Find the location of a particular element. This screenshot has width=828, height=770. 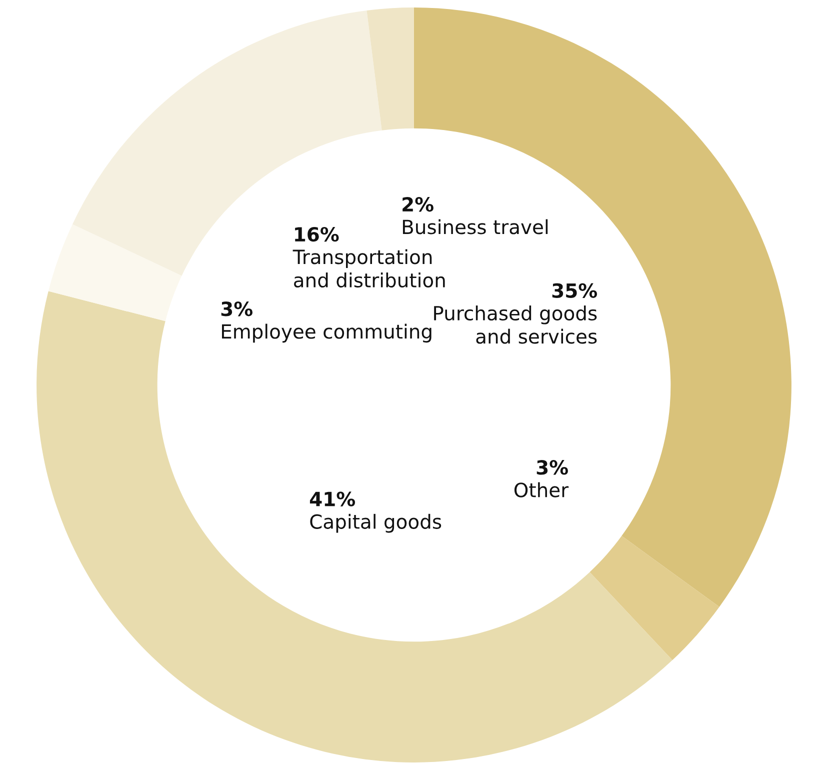

slice-label: Employee commuting is located at coordinates (327, 333).